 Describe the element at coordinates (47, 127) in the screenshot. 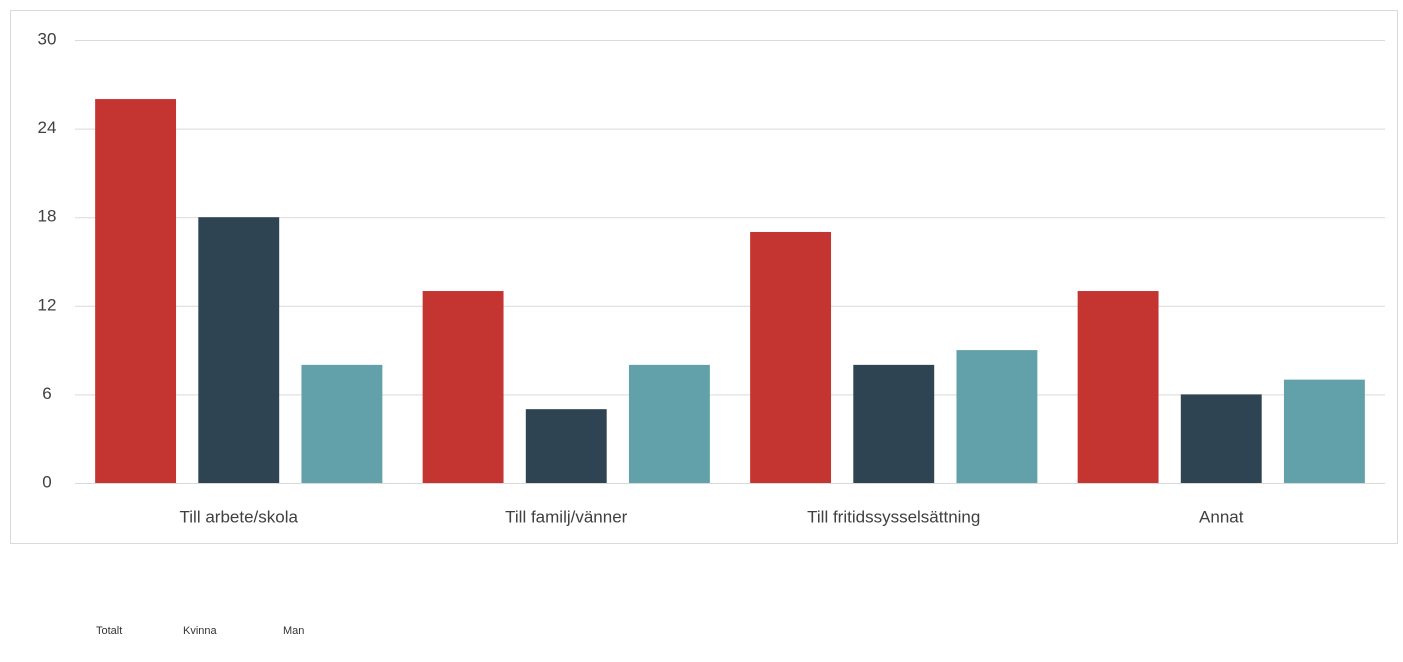

I see `y-tick-label: 24` at that location.